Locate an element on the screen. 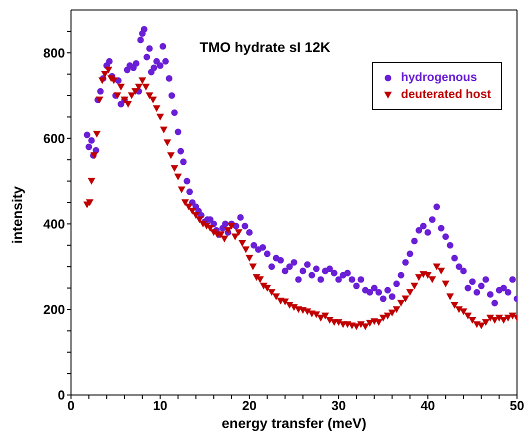 The height and width of the screenshot is (435, 526). legend-label: hydrogenous is located at coordinates (438, 77).